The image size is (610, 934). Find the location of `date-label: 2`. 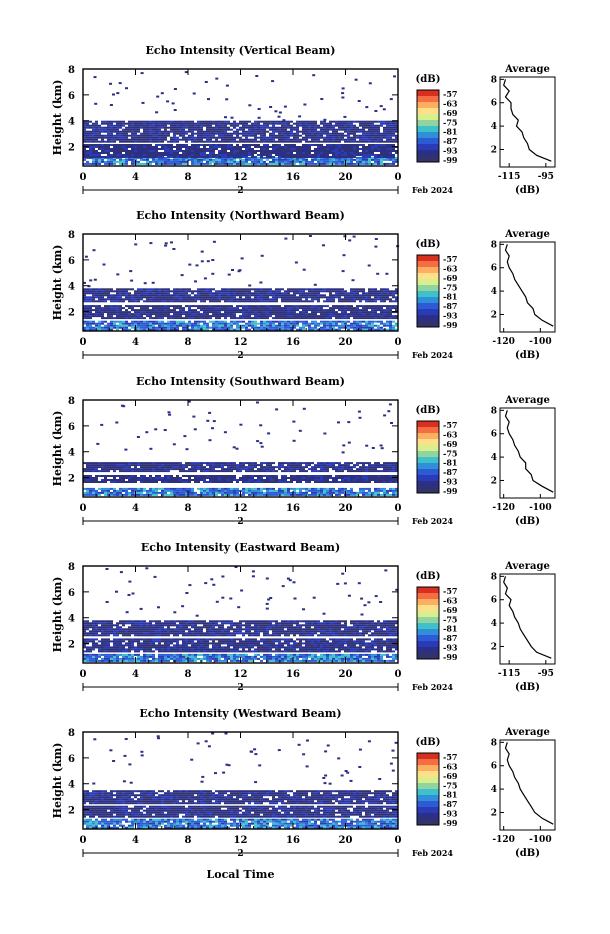

date-label: 2 is located at coordinates (240, 191).